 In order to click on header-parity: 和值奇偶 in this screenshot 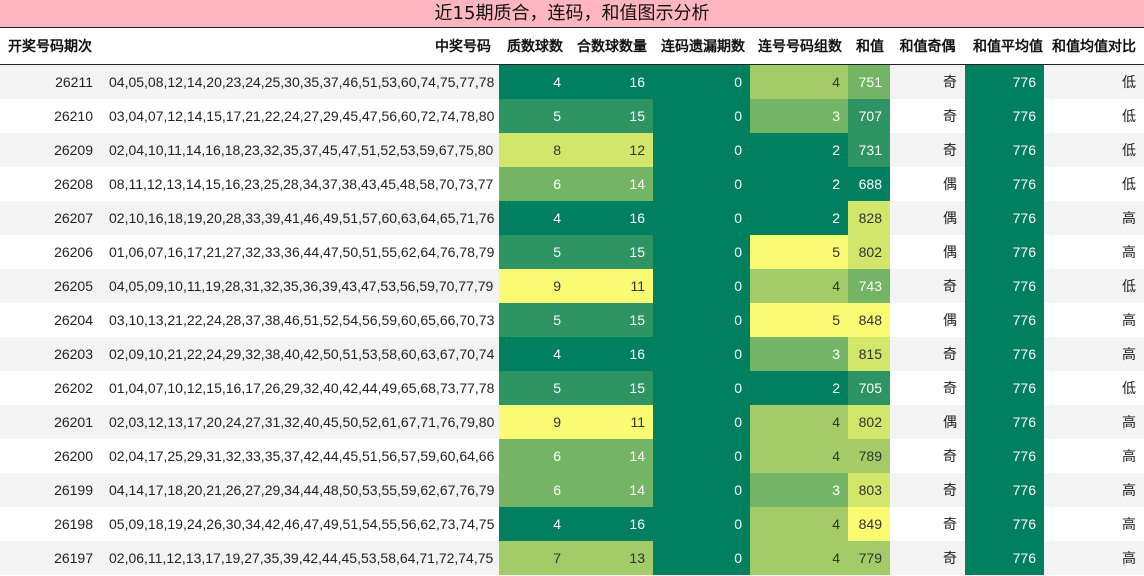, I will do `click(927, 46)`.